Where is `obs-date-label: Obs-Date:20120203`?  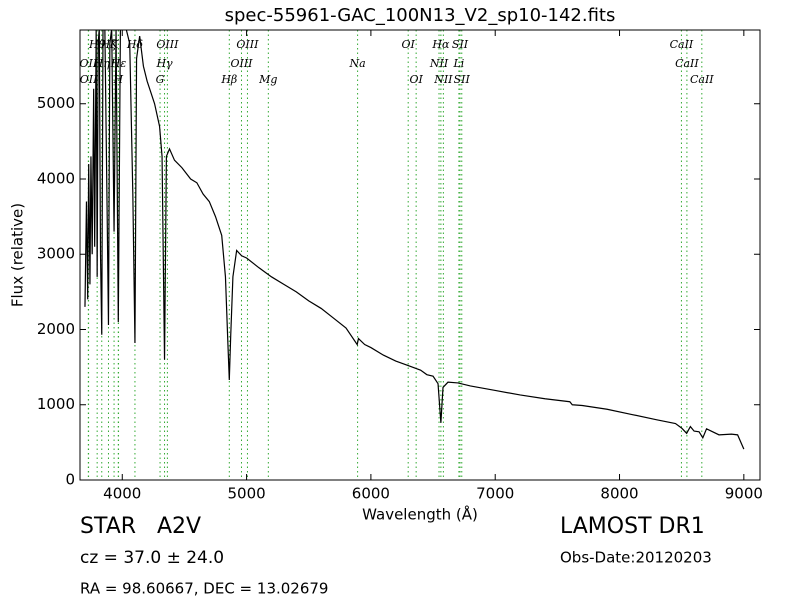 obs-date-label: Obs-Date:20120203 is located at coordinates (636, 558).